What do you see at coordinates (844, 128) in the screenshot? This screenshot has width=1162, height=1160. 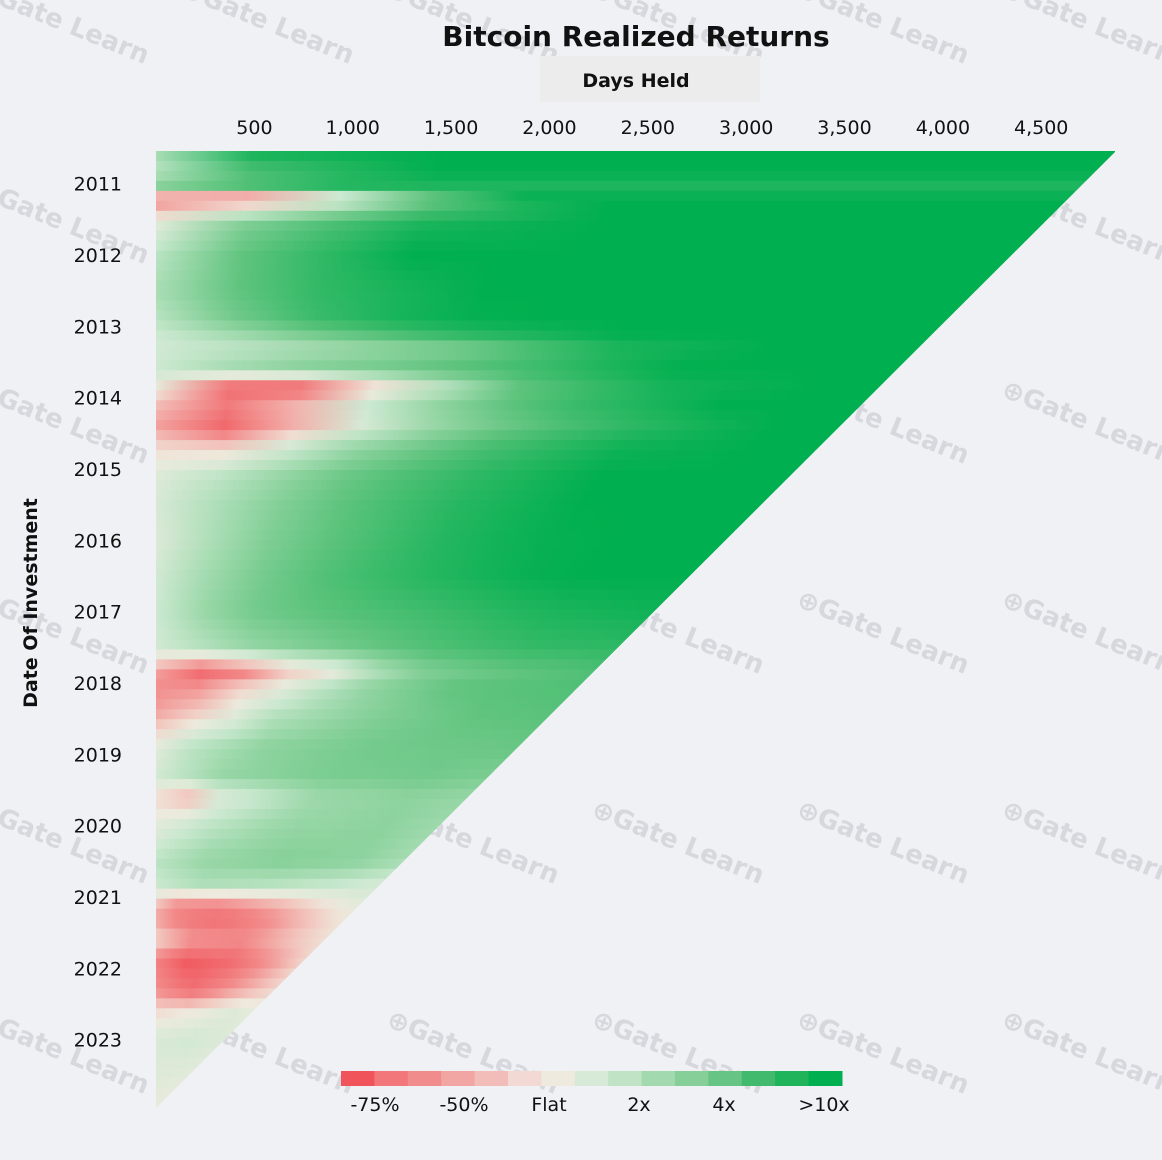 I see `x-tick-label: 3,500` at bounding box center [844, 128].